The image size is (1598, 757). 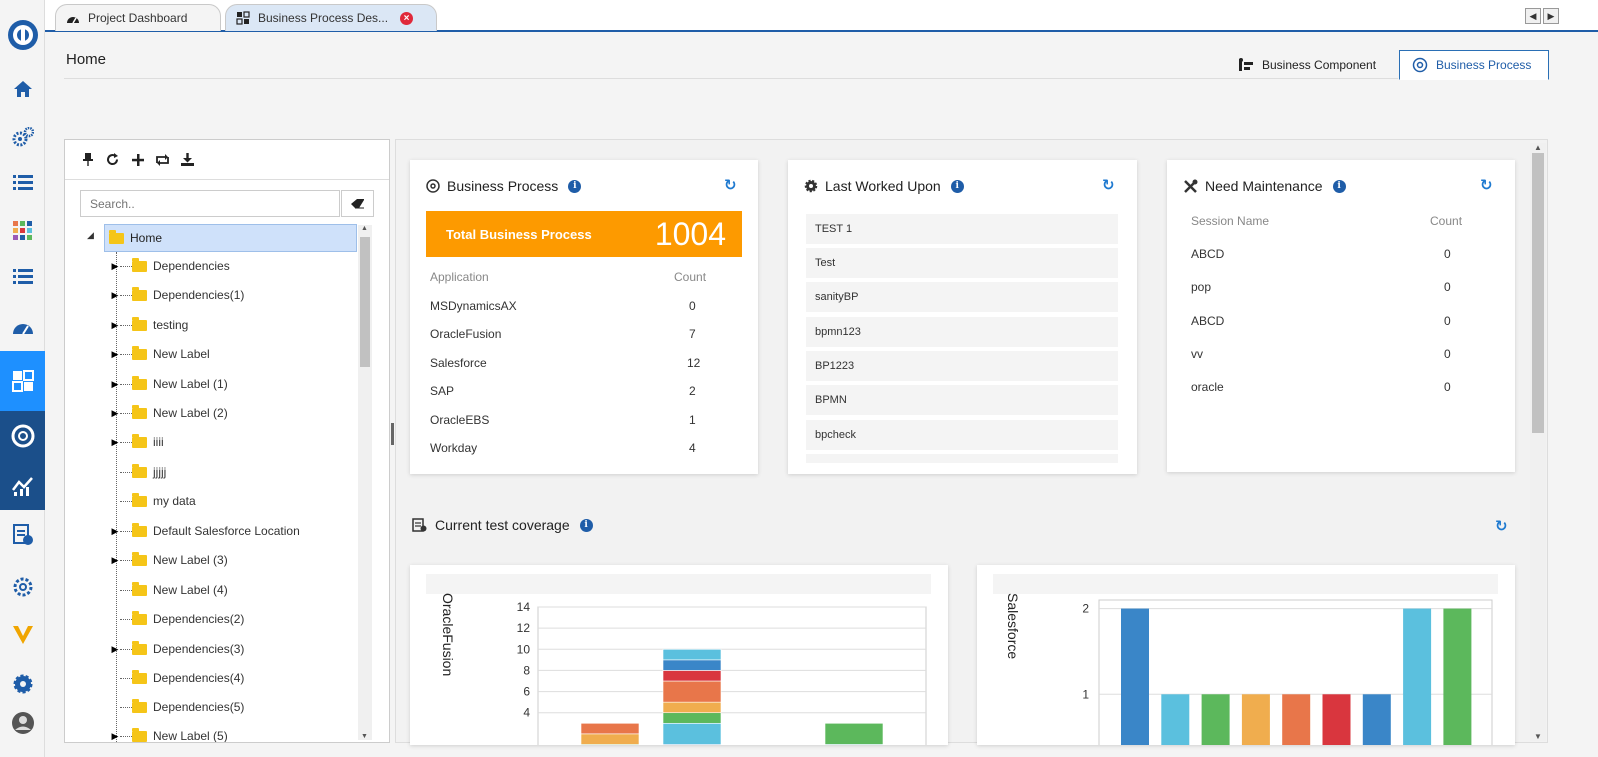 What do you see at coordinates (22, 231) in the screenshot?
I see `grid-icon` at bounding box center [22, 231].